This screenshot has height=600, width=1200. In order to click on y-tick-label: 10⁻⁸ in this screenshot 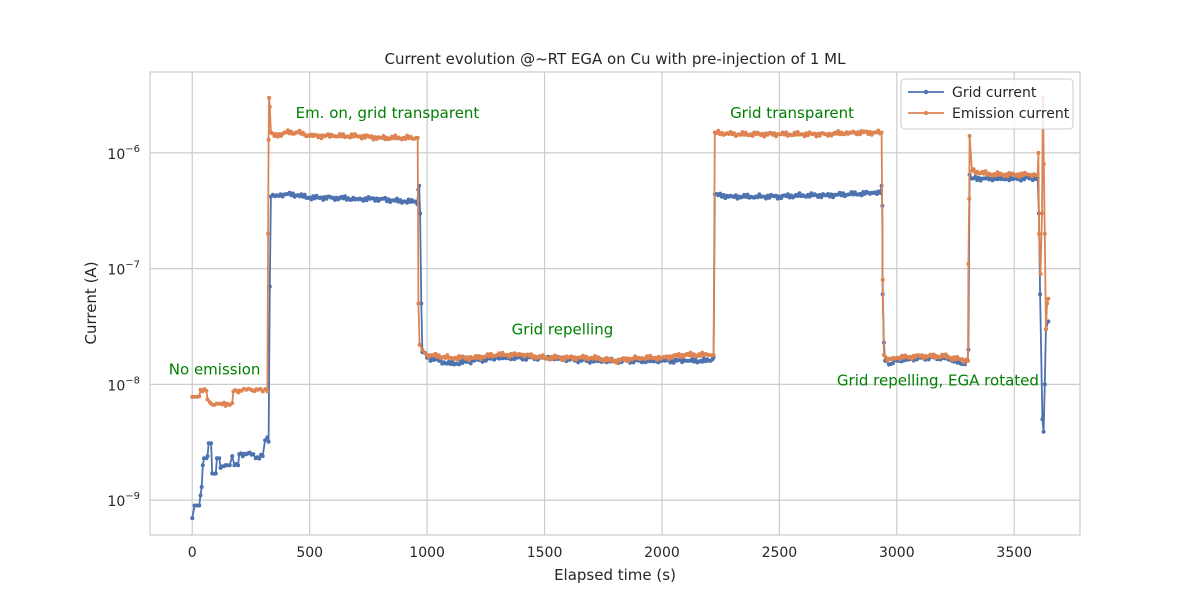, I will do `click(123, 384)`.